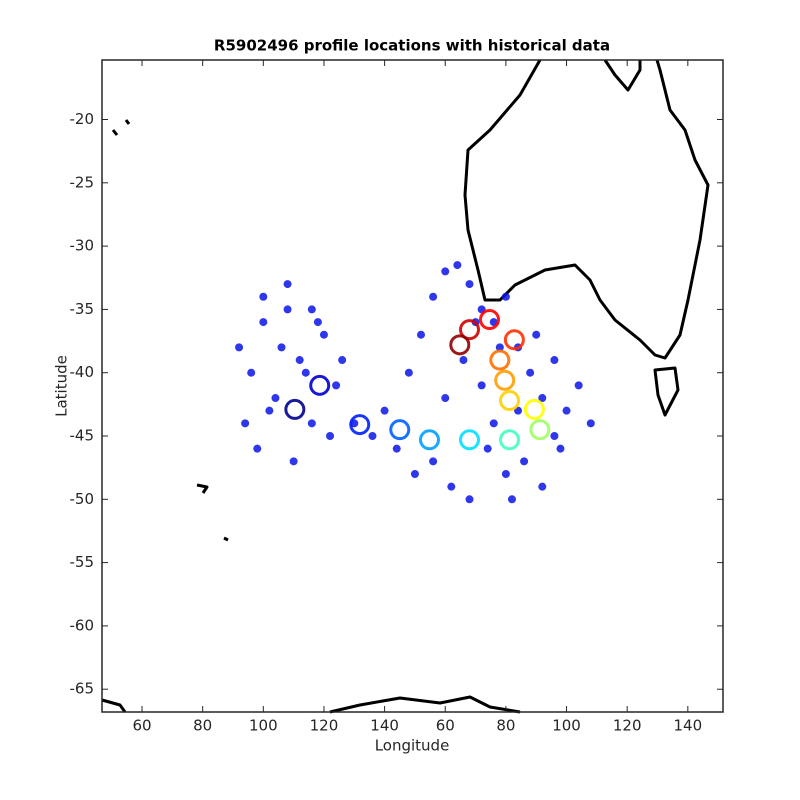  Describe the element at coordinates (82, 182) in the screenshot. I see `y-tick-label: -25` at that location.